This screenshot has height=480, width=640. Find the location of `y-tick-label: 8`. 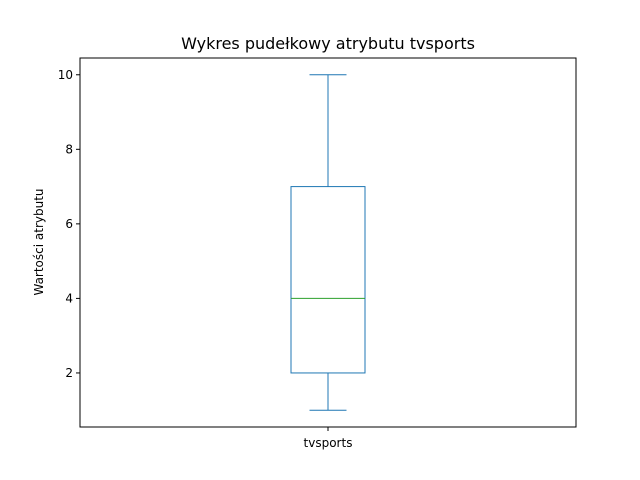

y-tick-label: 8 is located at coordinates (69, 149).